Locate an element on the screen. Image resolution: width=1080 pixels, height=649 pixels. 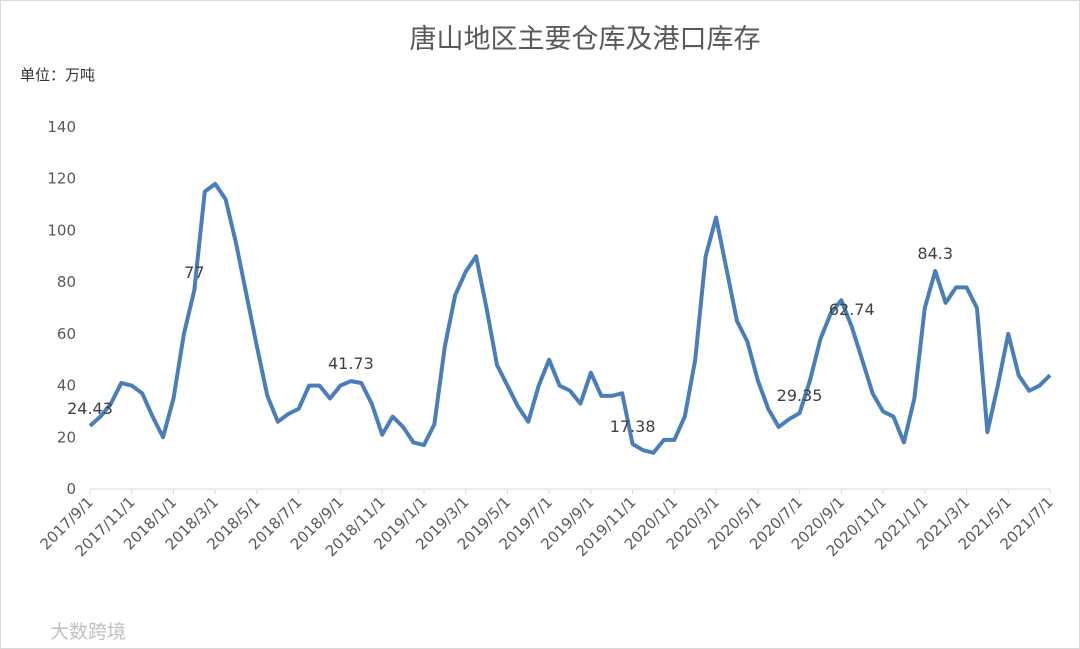
data-label: 62.74 is located at coordinates (852, 309).